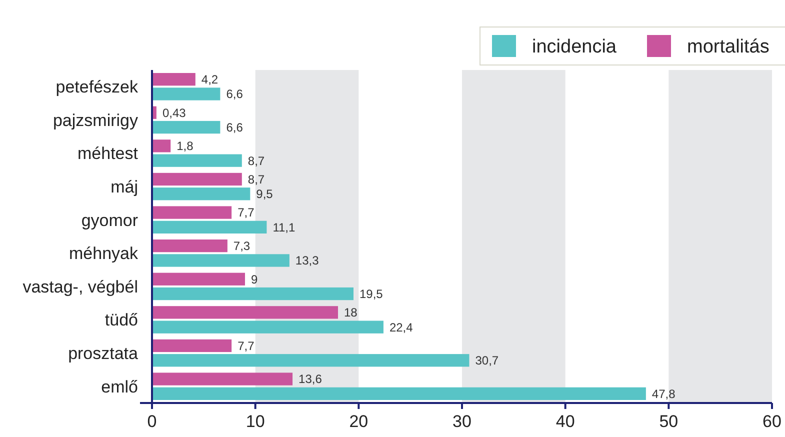 This screenshot has width=785, height=437. Describe the element at coordinates (284, 227) in the screenshot. I see `data-label: 11,1` at that location.